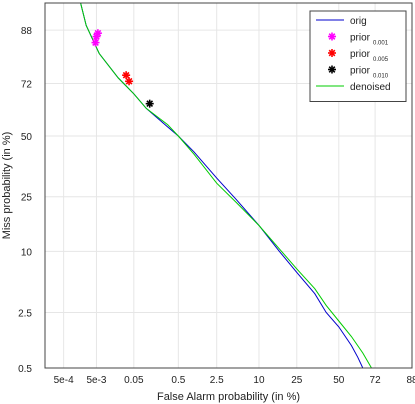  I want to click on y-tick-label: 10, so click(27, 252).